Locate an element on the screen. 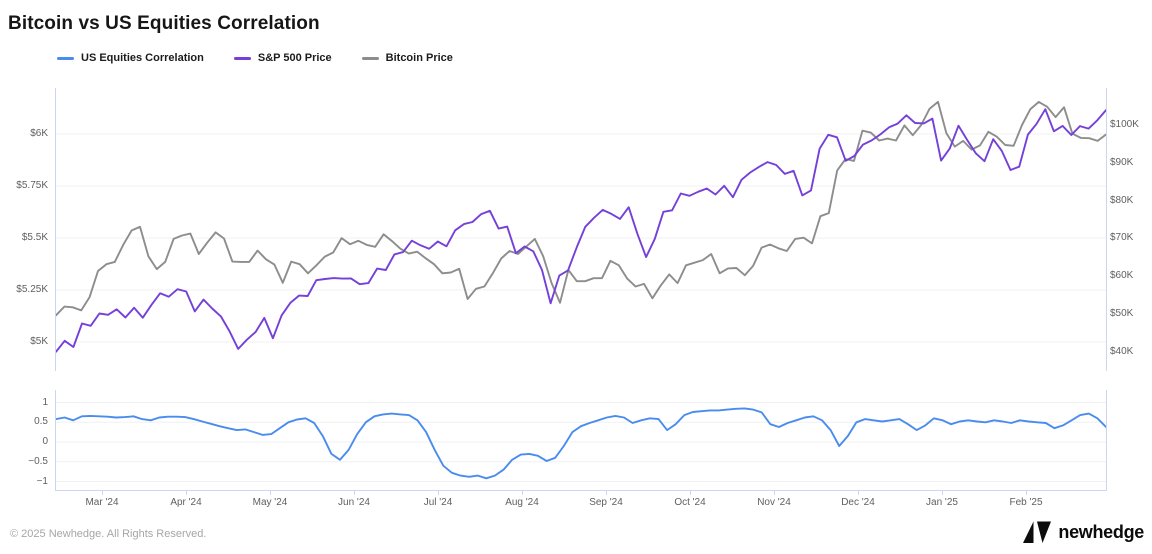 This screenshot has width=1152, height=554. axis-tick-label: $5K is located at coordinates (39, 341).